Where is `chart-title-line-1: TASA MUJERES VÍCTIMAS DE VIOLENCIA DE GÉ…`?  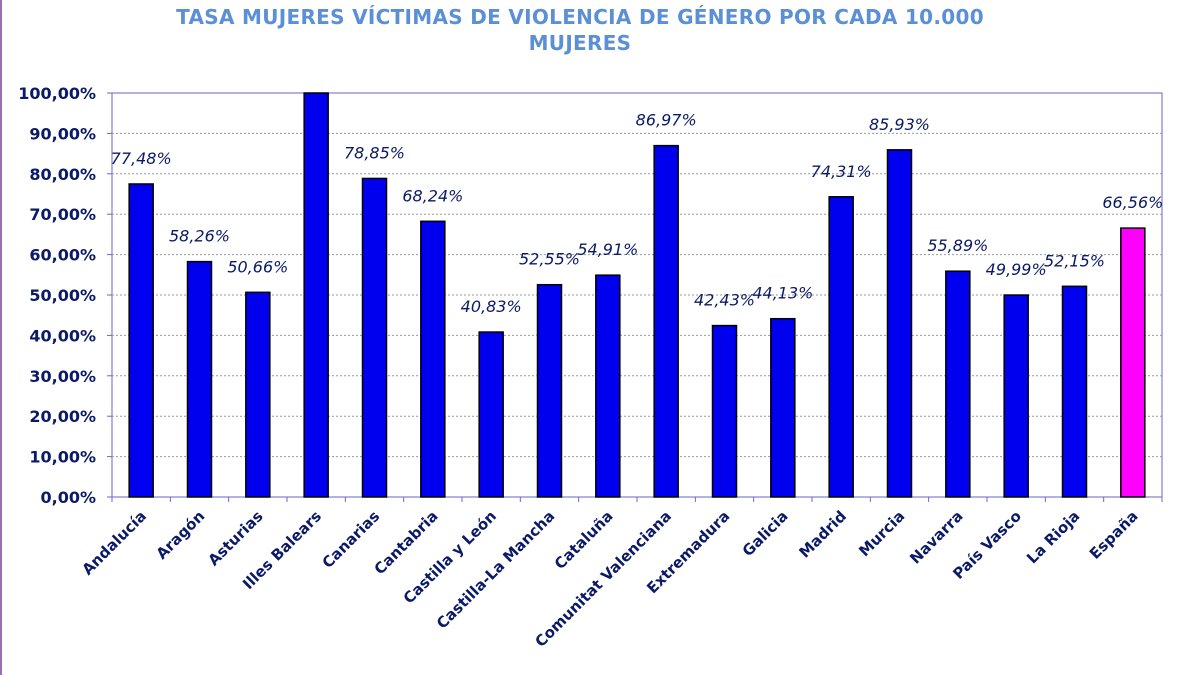
chart-title-line-1: TASA MUJERES VÍCTIMAS DE VIOLENCIA DE GÉ… is located at coordinates (580, 17).